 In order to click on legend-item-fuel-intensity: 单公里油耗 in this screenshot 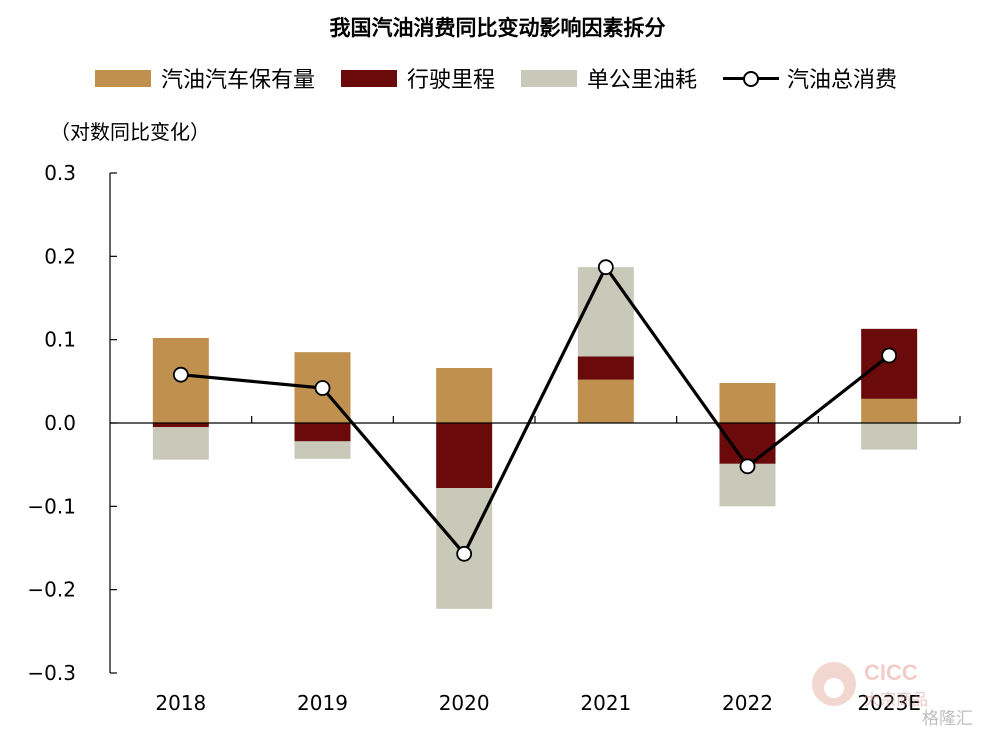, I will do `click(609, 78)`.